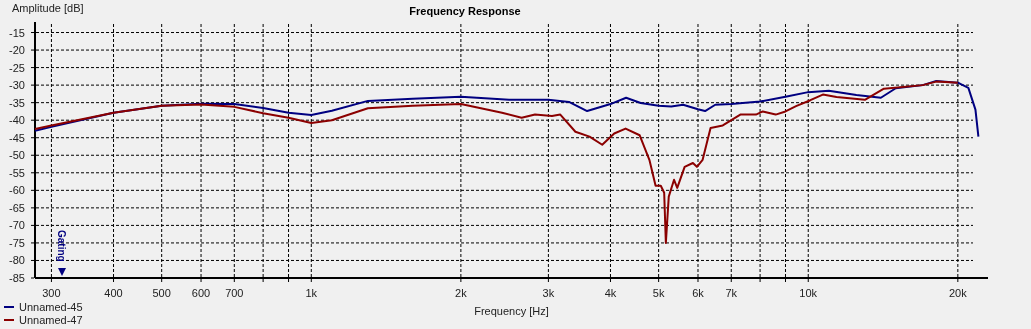  I want to click on y-tick-label: -55, so click(17, 172).